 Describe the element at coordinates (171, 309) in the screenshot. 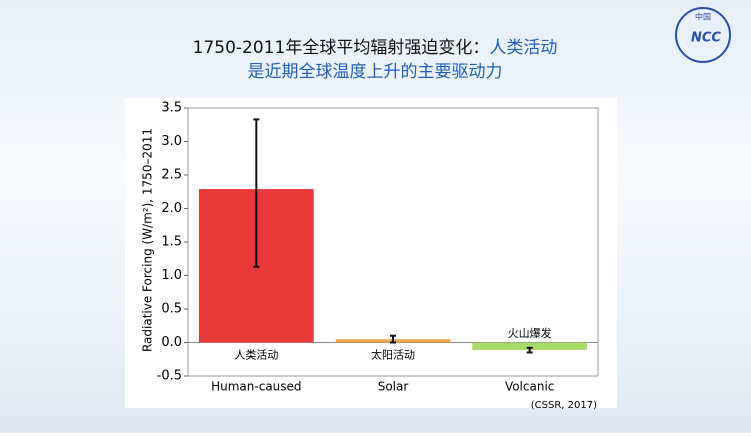

I see `y-tick-label: 0.5` at that location.